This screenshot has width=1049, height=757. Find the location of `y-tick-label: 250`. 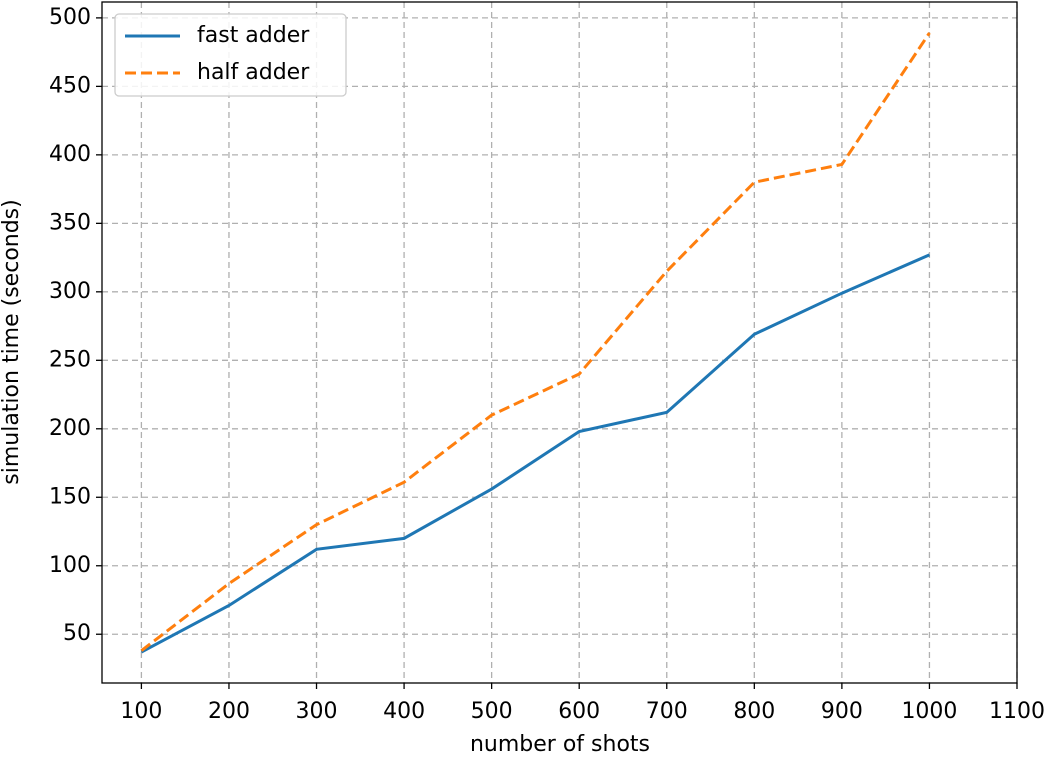

y-tick-label: 250 is located at coordinates (70, 359).